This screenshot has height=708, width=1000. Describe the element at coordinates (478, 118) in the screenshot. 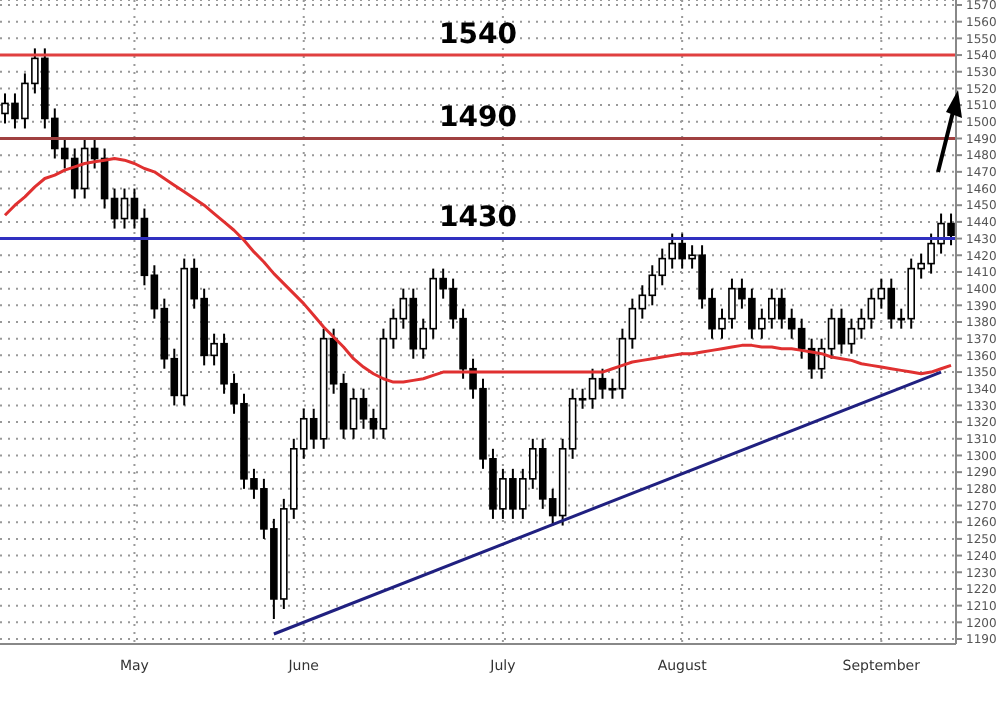

I see `ref-line-label: 1490` at that location.